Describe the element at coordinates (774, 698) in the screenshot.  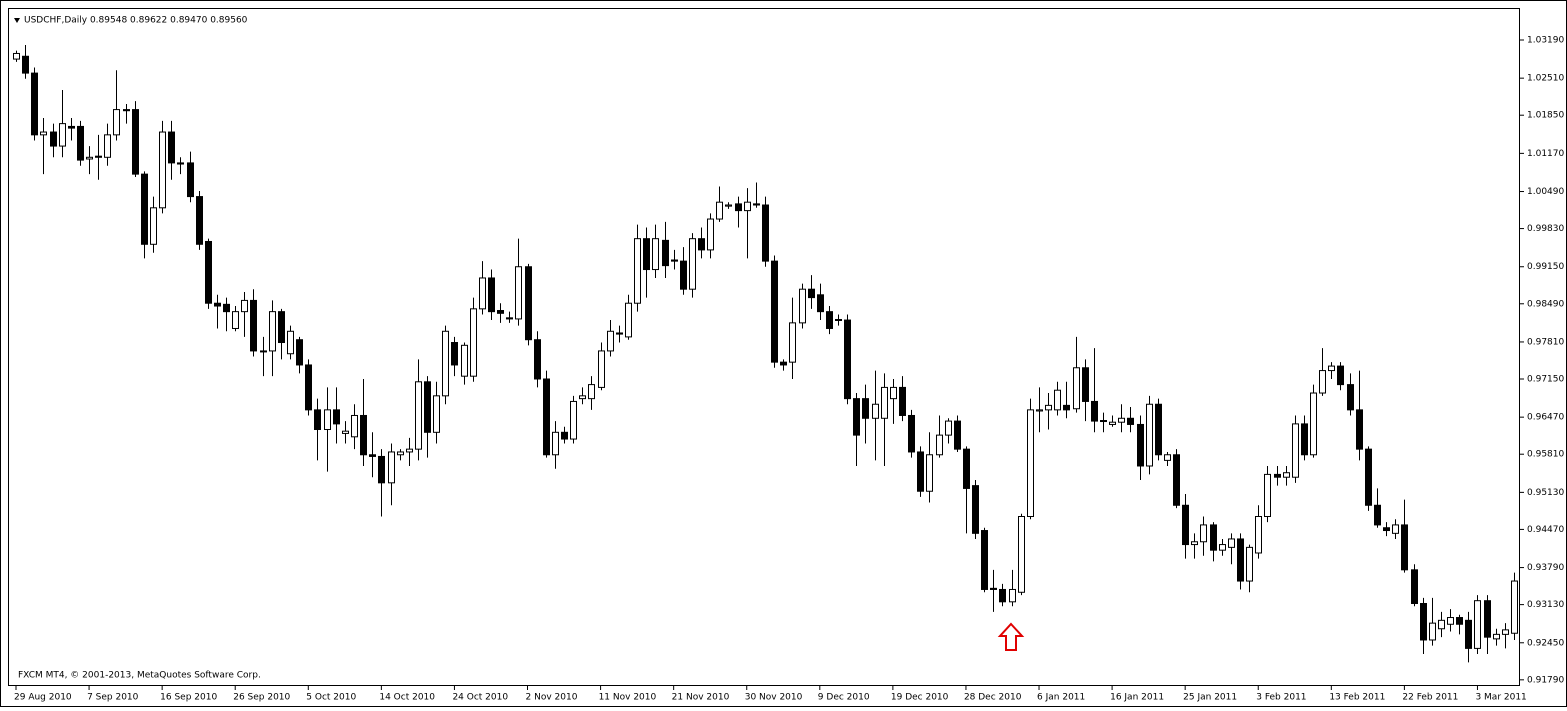
I see `x-tick-label: 30 Nov 2010` at that location.